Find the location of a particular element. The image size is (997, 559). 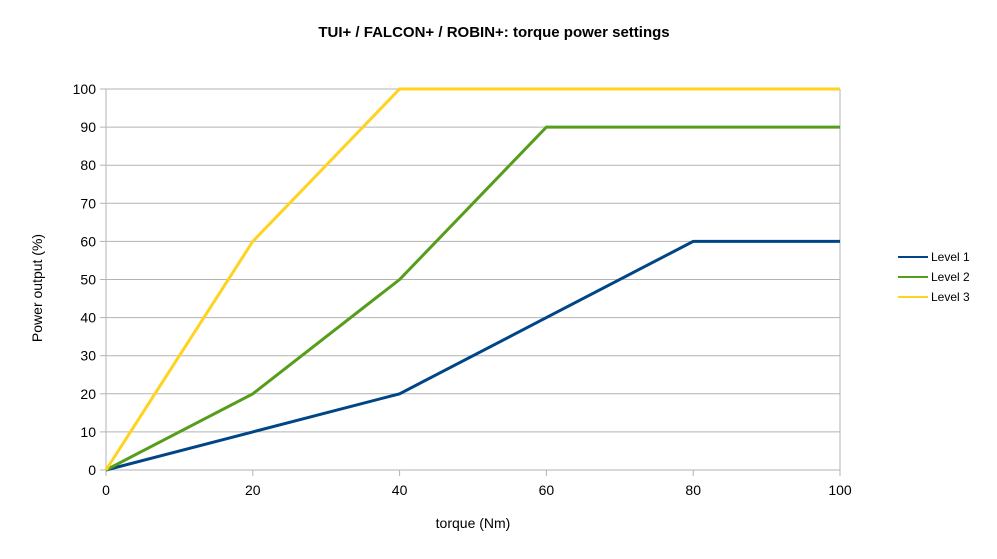

x-tick-label: 80 is located at coordinates (693, 490).